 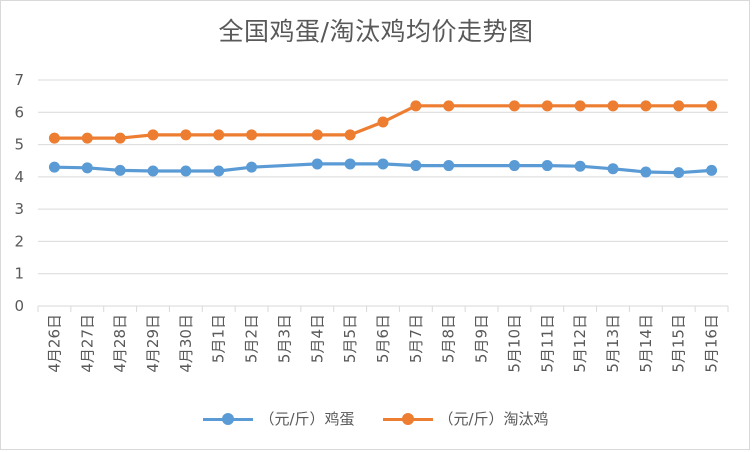 What do you see at coordinates (19, 145) in the screenshot?
I see `y-tick-label-5: 5` at bounding box center [19, 145].